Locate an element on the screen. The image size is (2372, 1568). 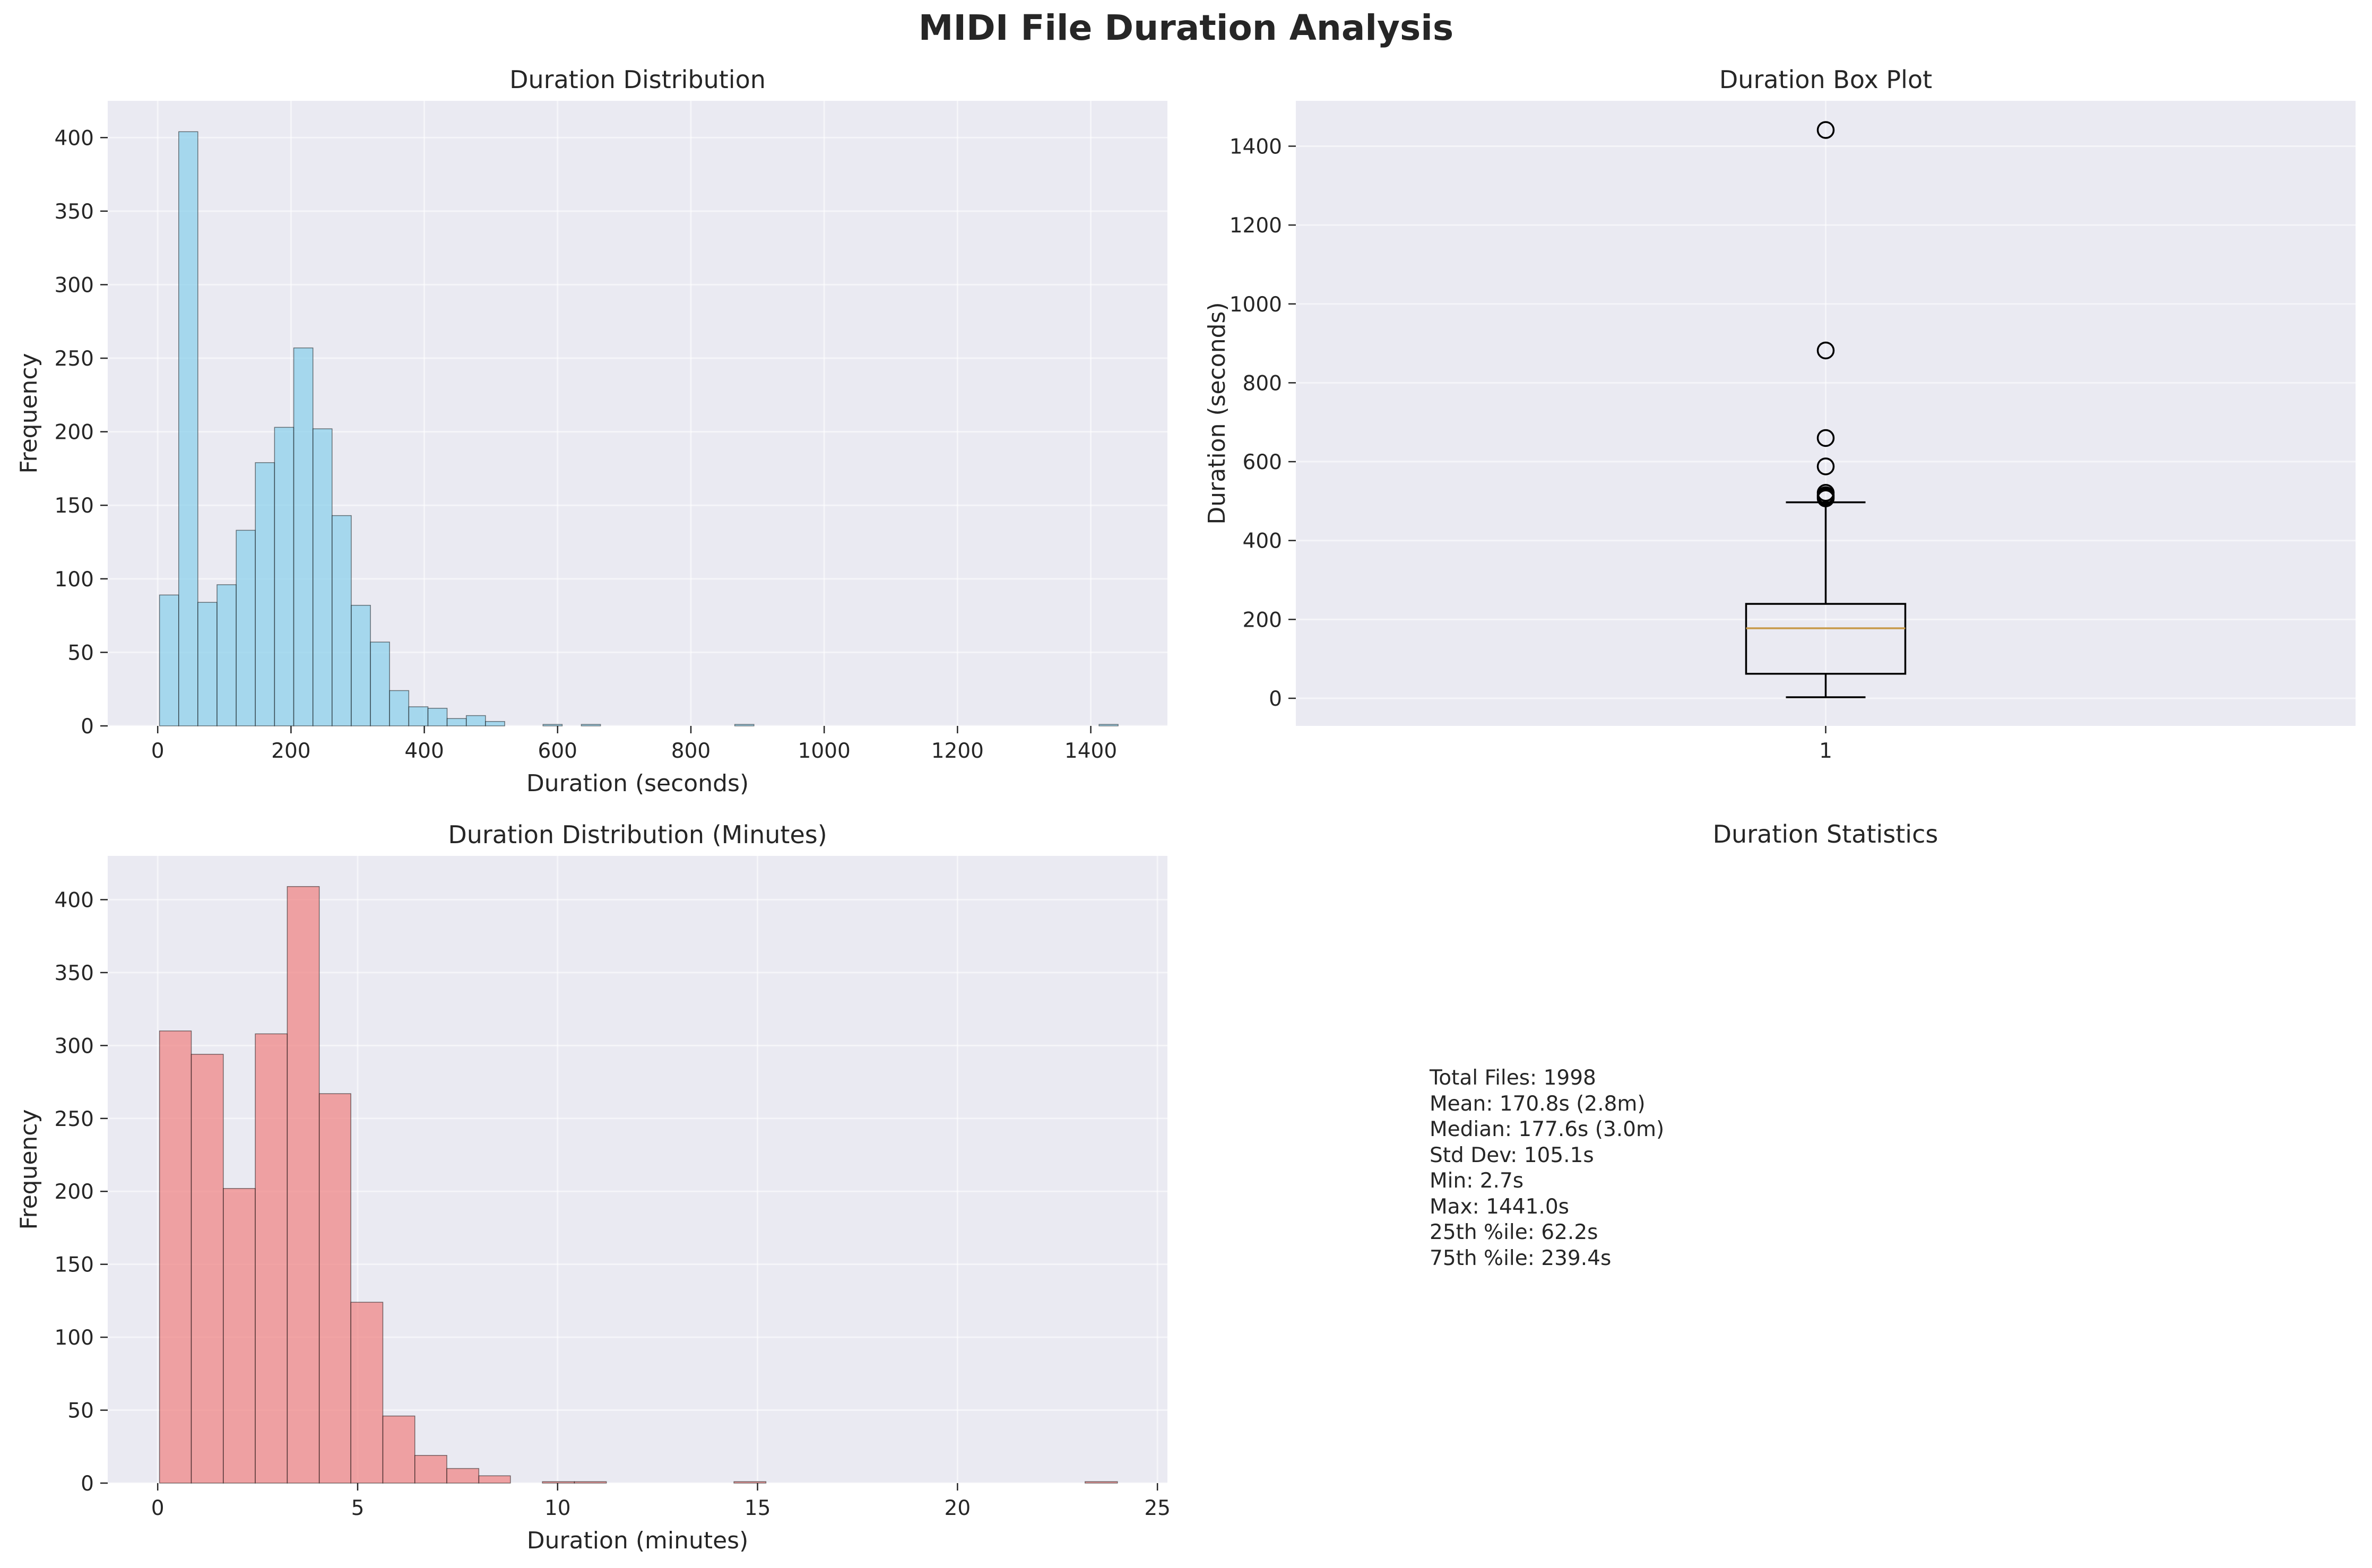
y-tick-label: 1000 is located at coordinates (1256, 305).